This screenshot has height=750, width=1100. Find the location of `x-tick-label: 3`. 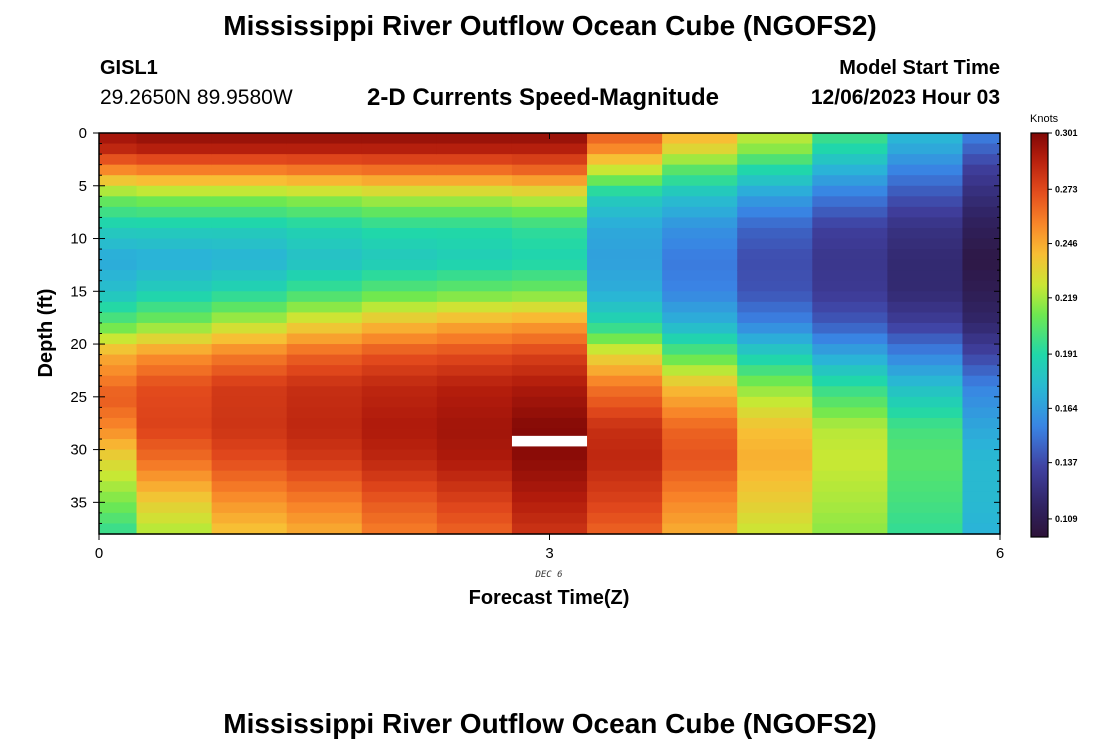

x-tick-label: 3 is located at coordinates (549, 553).